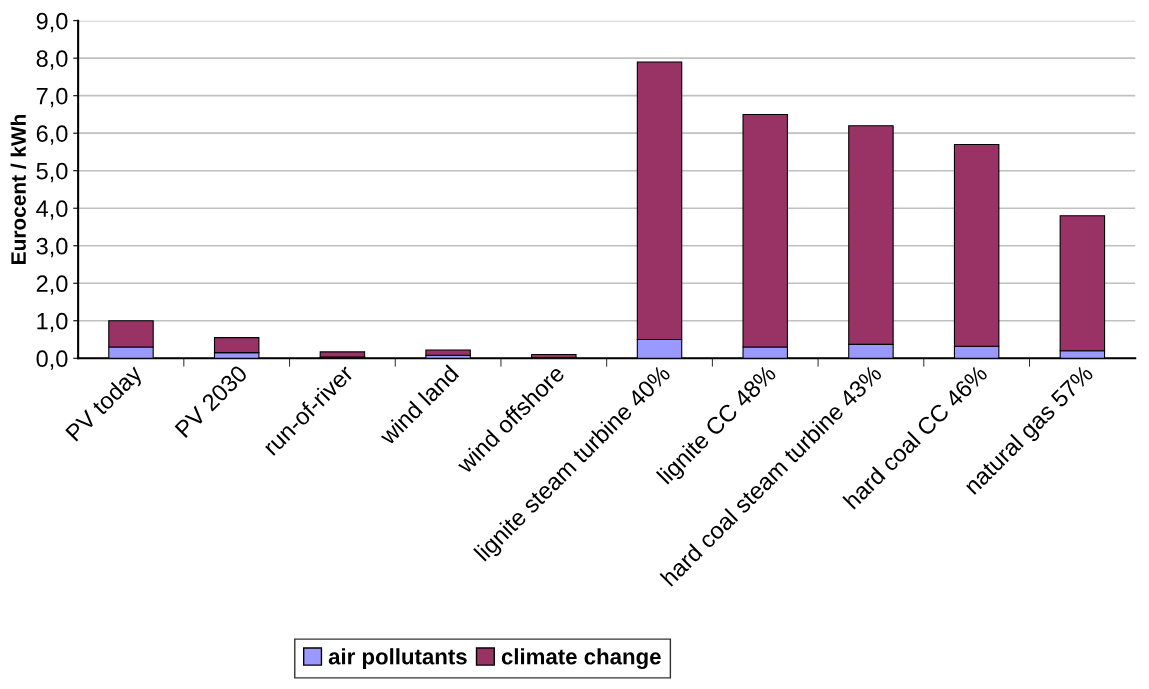 This screenshot has height=689, width=1149. I want to click on y-tick-label: 8,0, so click(52, 60).